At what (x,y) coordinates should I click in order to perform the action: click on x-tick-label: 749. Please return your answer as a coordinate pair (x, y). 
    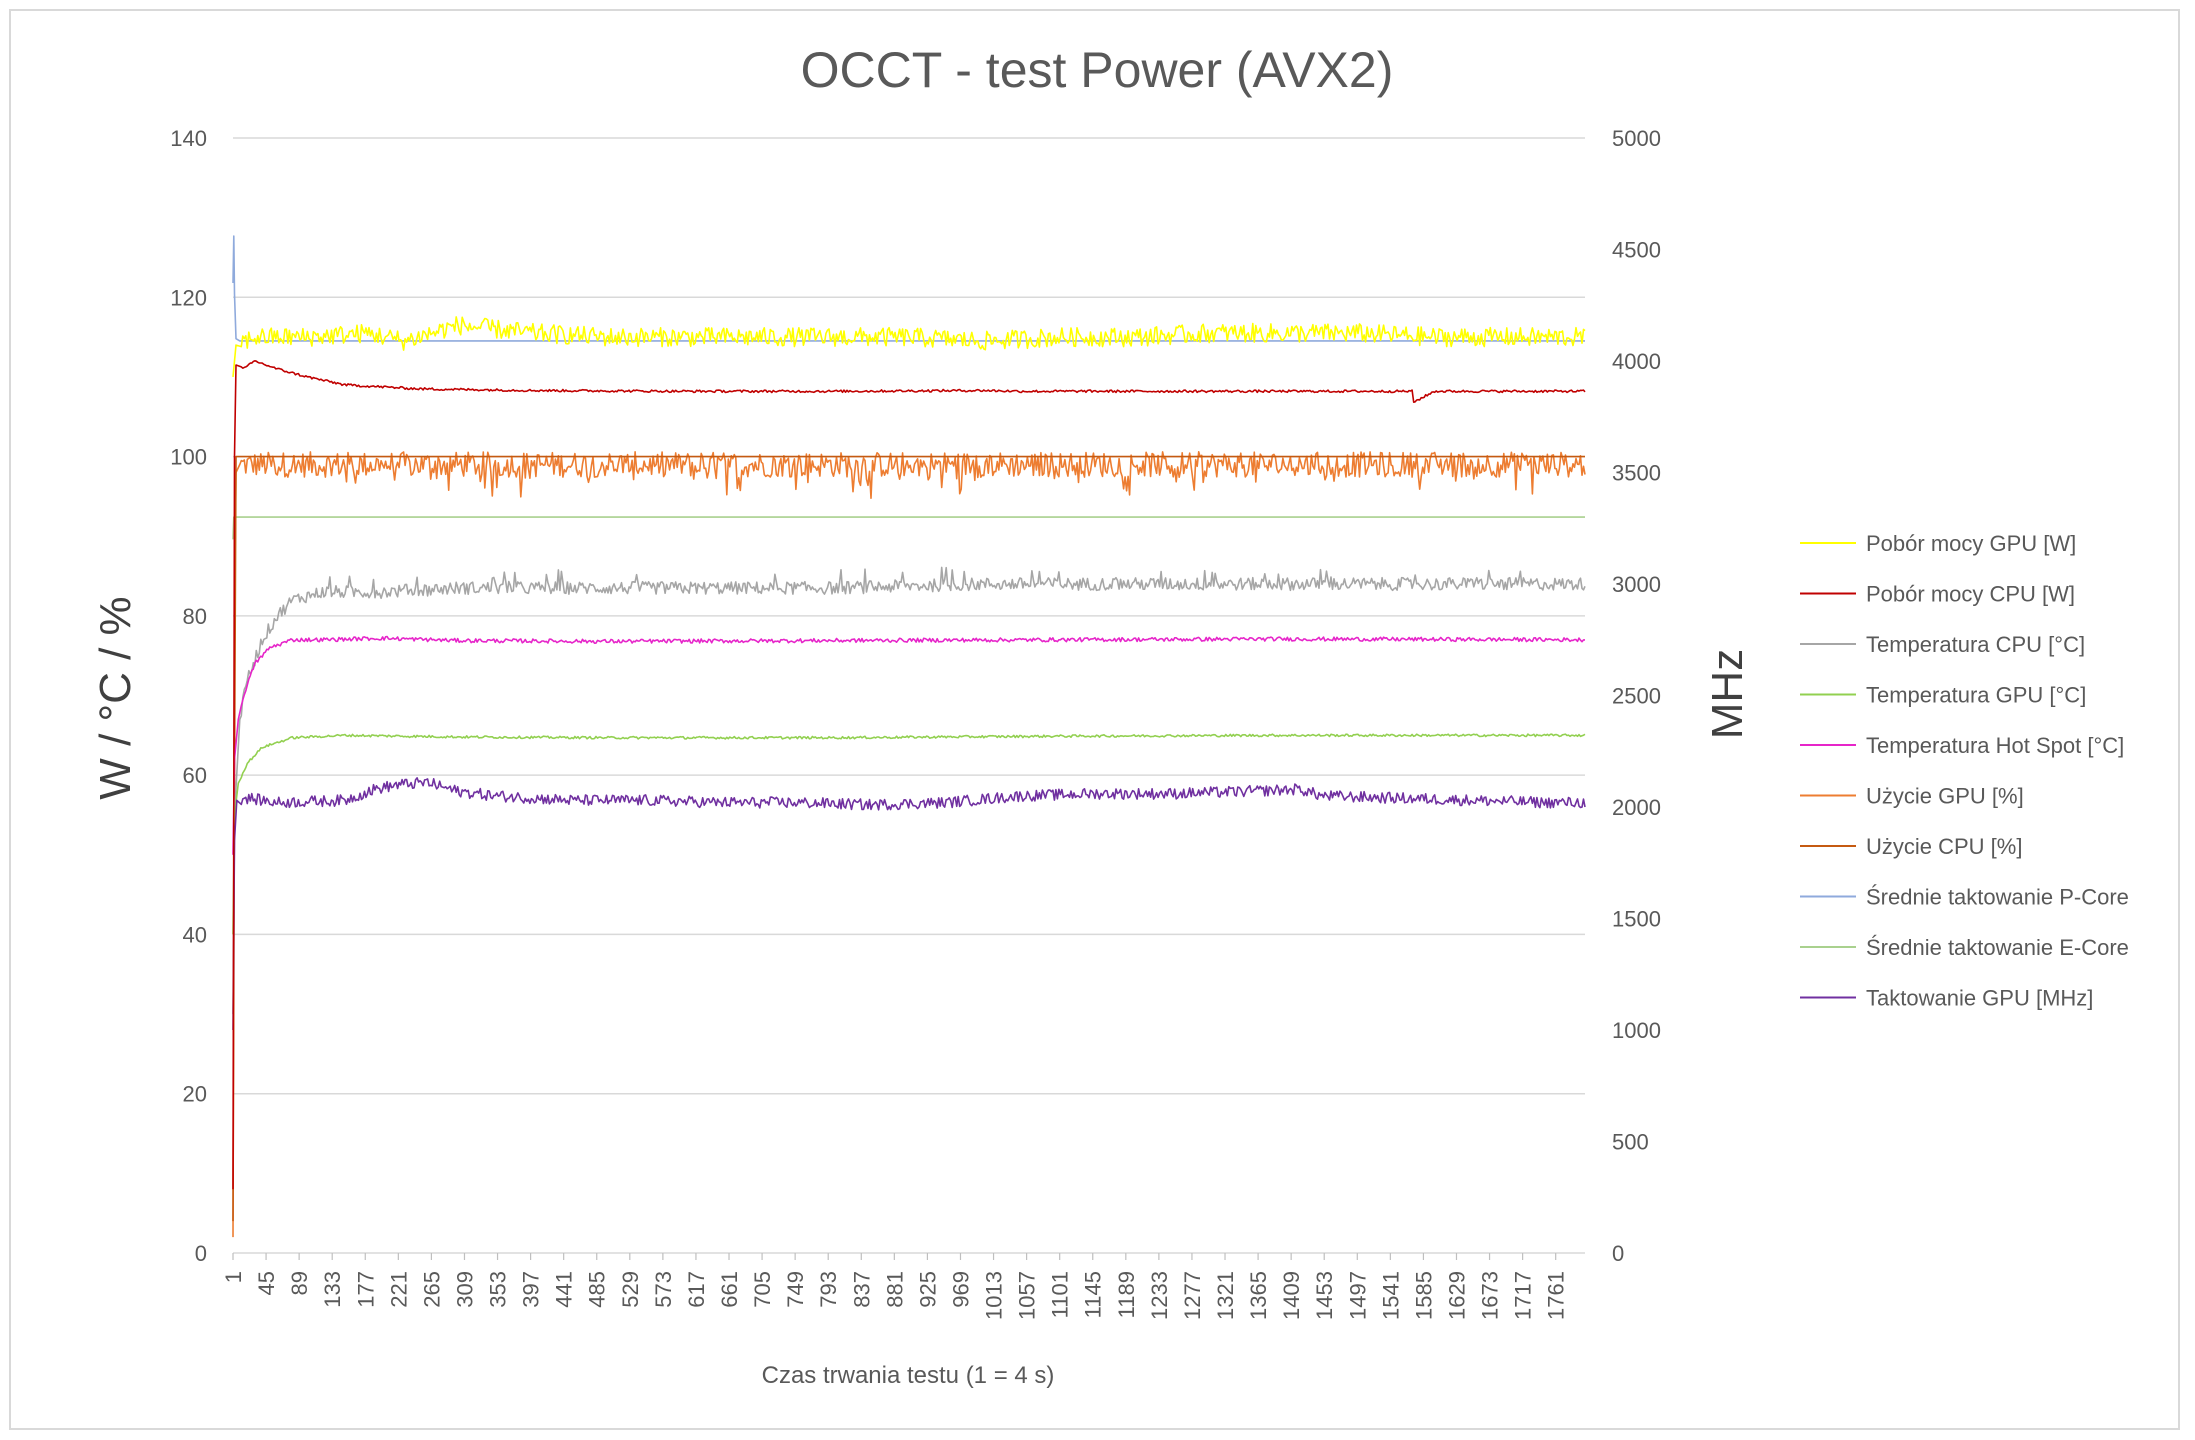
    Looking at the image, I should click on (795, 1289).